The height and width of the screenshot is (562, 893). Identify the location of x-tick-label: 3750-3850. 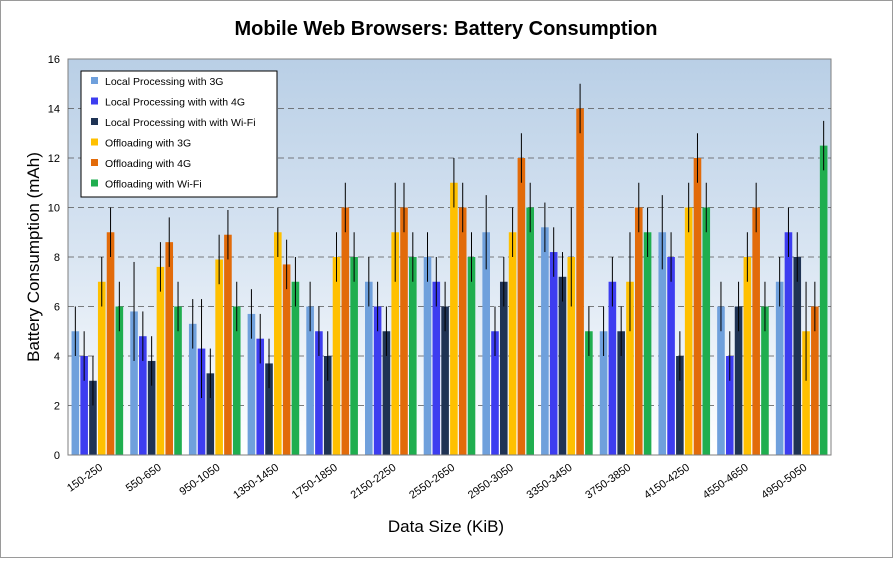
(608, 482).